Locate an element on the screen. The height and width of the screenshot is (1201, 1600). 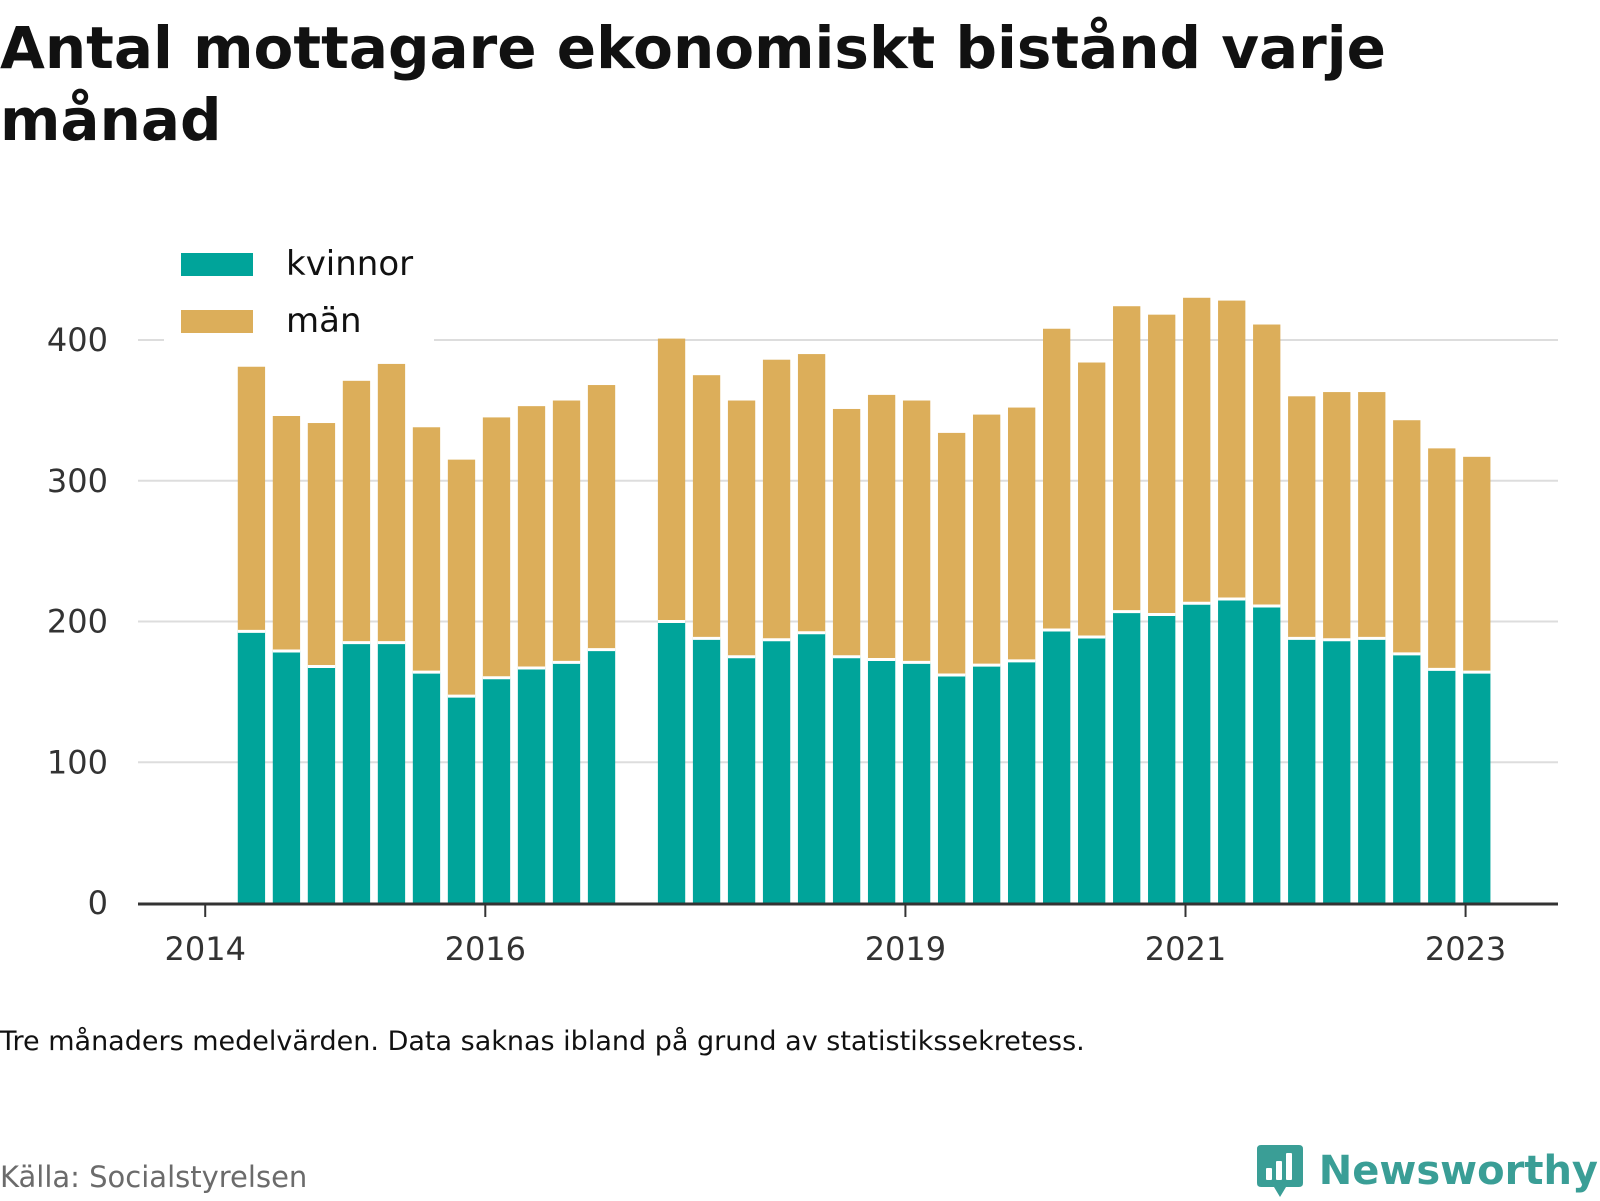
source-credit: Källa: Socialstyrelsen is located at coordinates (154, 1177).